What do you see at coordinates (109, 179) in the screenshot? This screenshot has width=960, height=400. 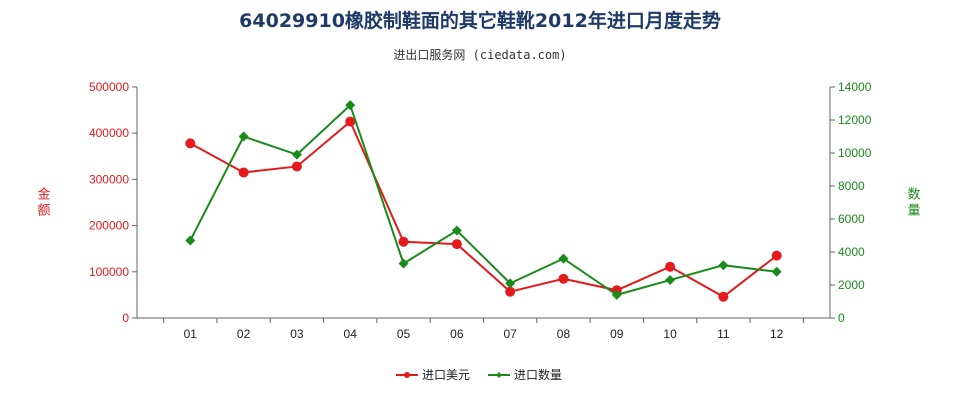 I see `left-tick-label: 300000` at bounding box center [109, 179].